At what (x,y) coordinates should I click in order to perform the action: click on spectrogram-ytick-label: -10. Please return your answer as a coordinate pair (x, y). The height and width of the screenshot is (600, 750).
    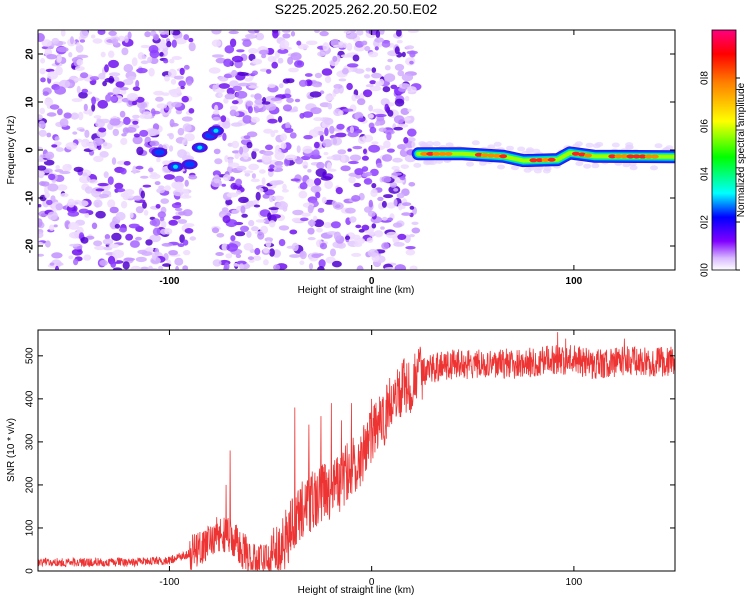
    Looking at the image, I should click on (30, 197).